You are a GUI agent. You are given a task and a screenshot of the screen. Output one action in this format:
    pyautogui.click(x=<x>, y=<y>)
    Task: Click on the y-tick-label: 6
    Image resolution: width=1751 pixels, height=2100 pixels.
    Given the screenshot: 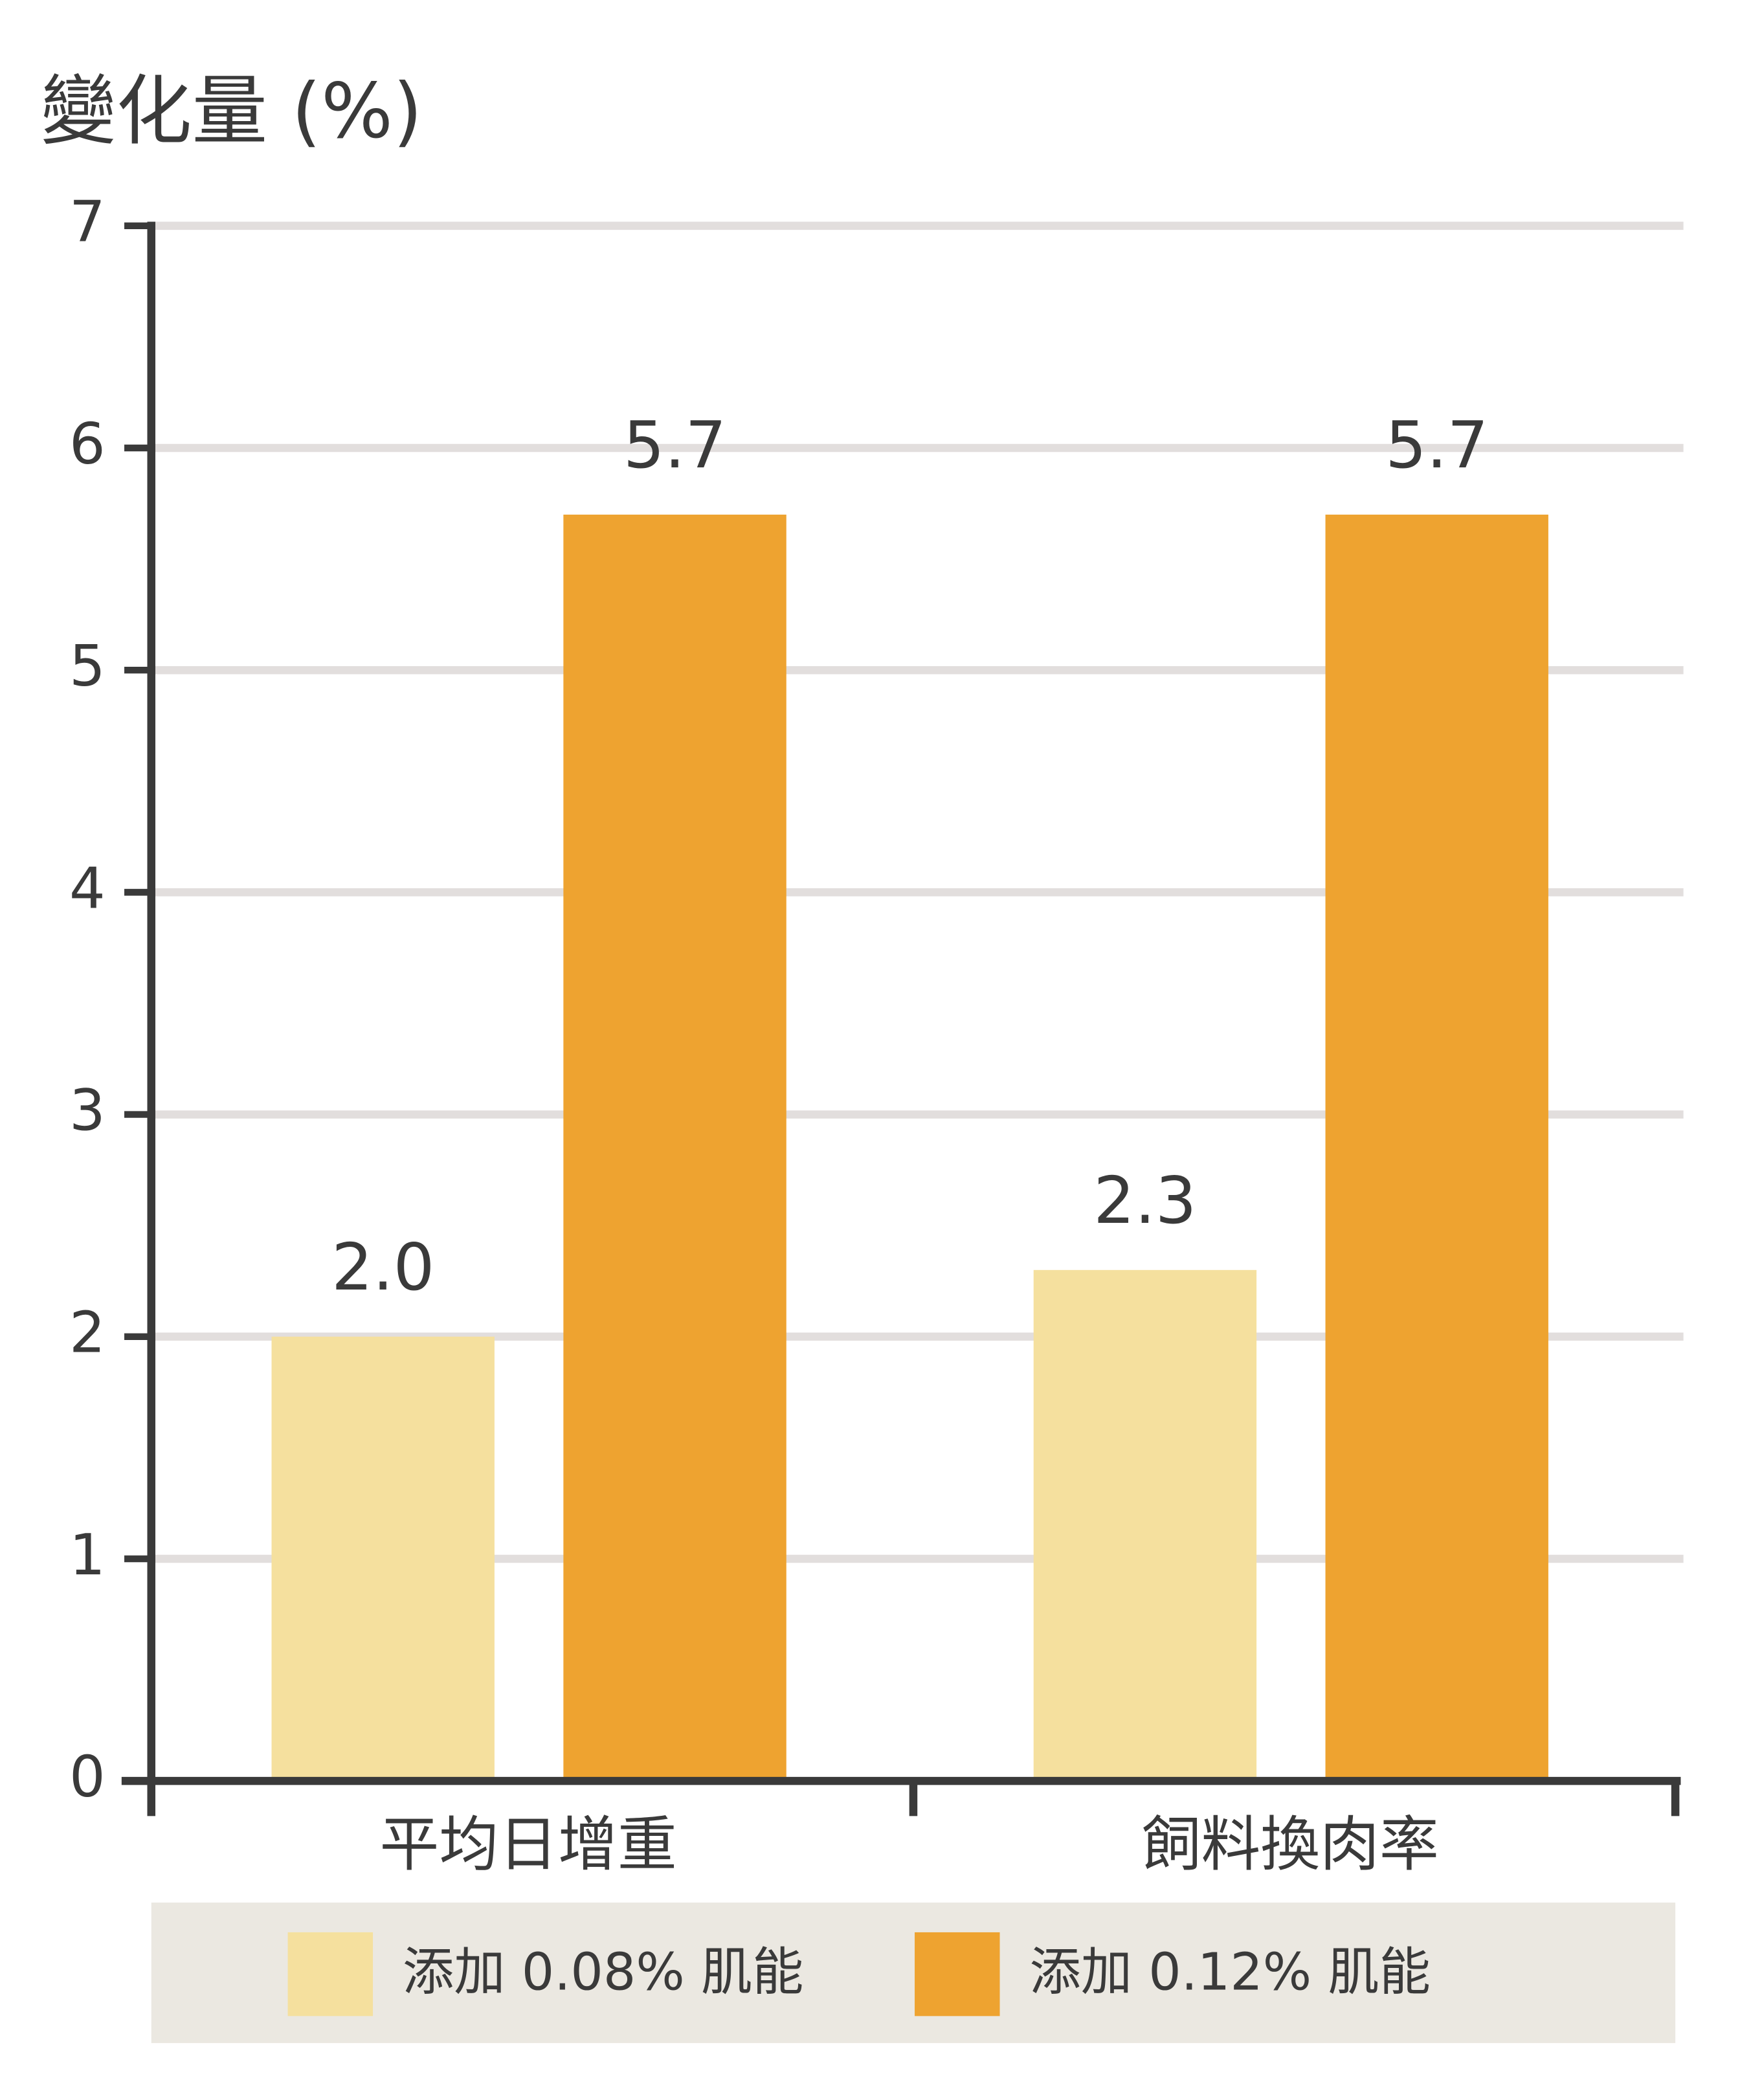 What is the action you would take?
    pyautogui.click(x=87, y=444)
    